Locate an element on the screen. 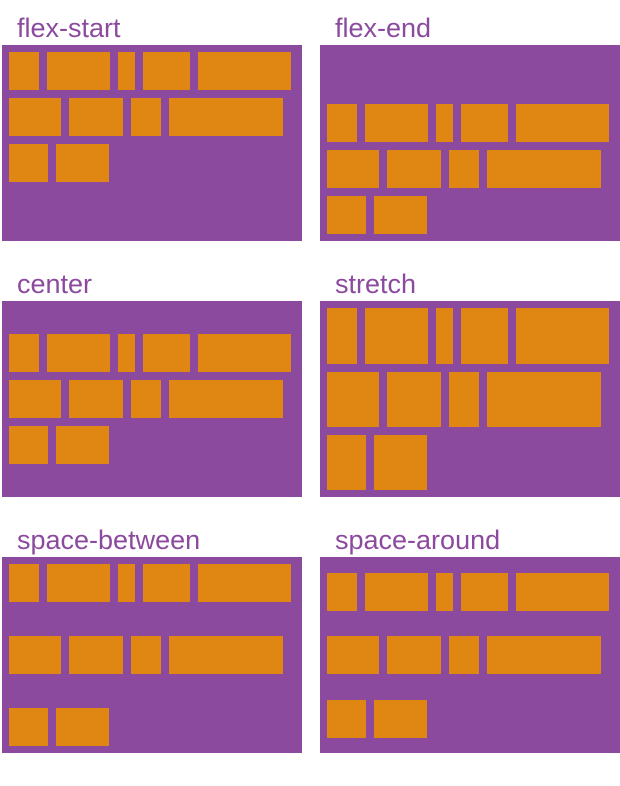  align-content-panel-space-between: space-between is located at coordinates (152, 639).